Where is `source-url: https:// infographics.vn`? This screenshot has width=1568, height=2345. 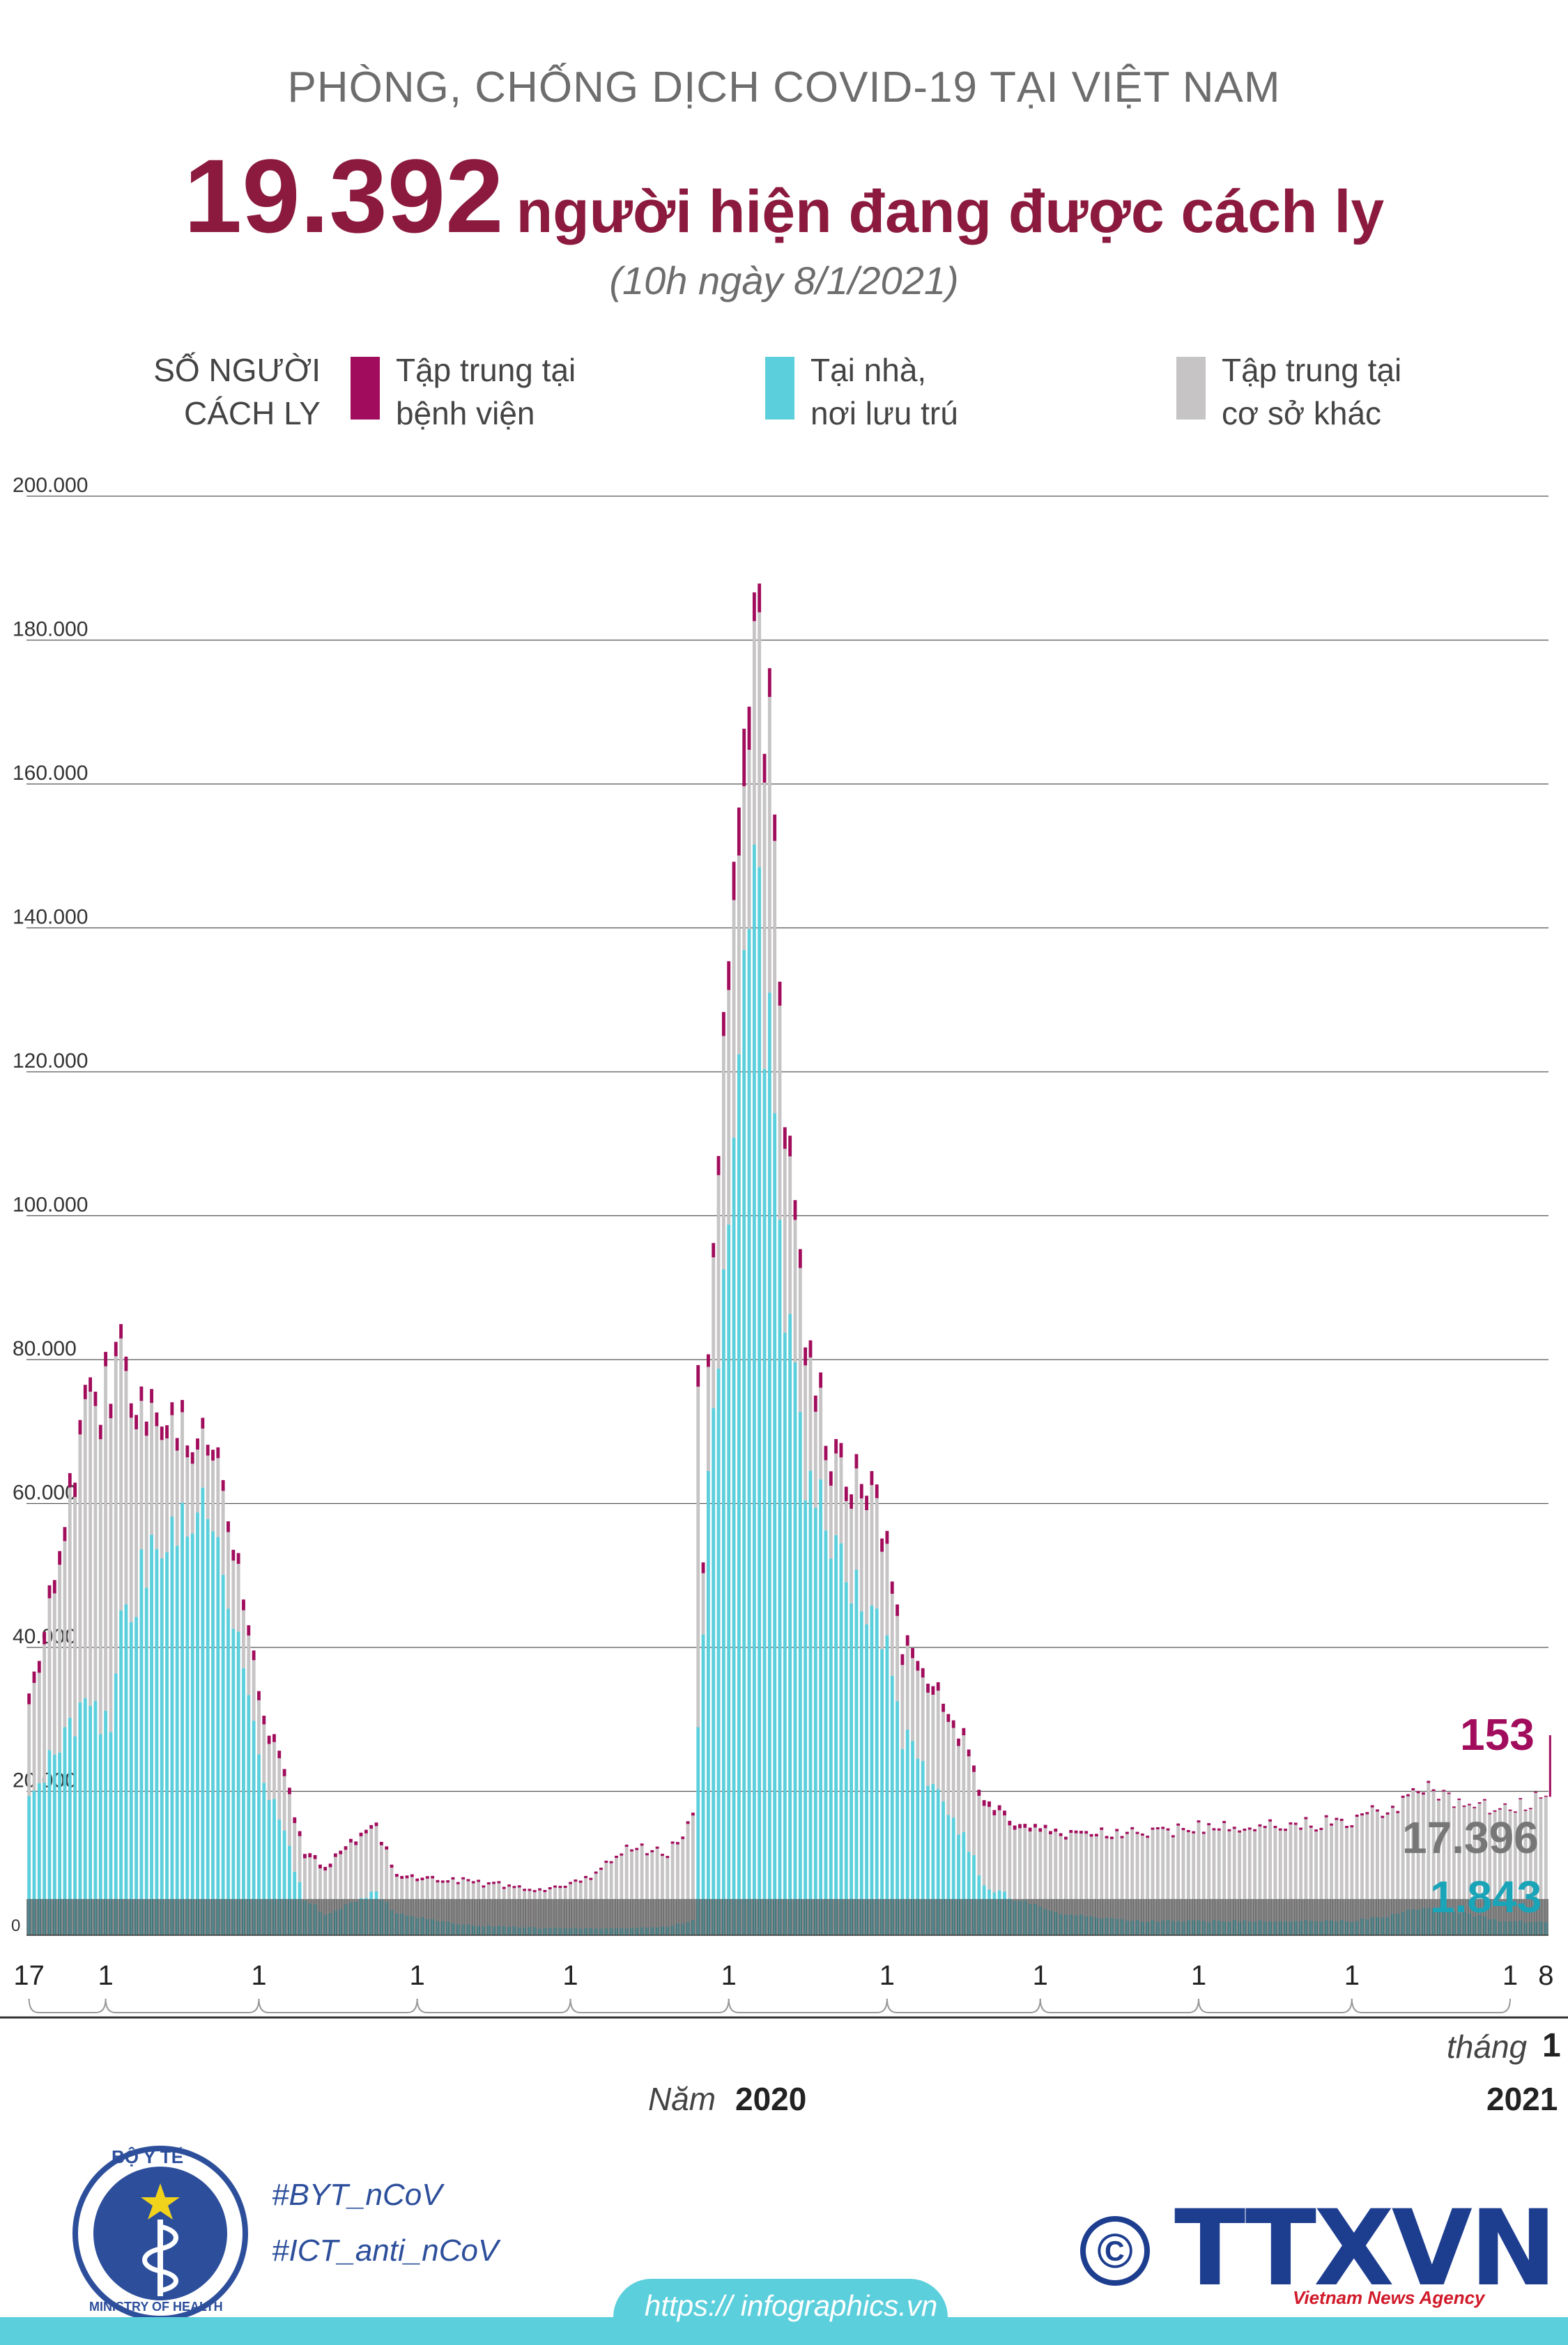
source-url: https:// infographics.vn is located at coordinates (791, 2305).